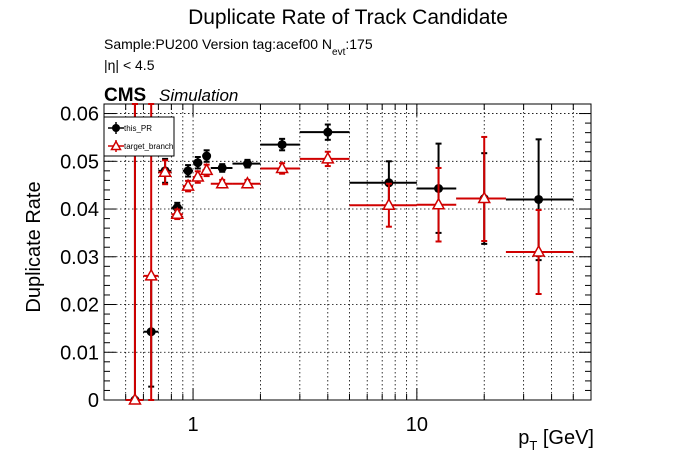 The height and width of the screenshot is (472, 696). I want to click on x-axis-label-unit: [GeV], so click(565, 438).